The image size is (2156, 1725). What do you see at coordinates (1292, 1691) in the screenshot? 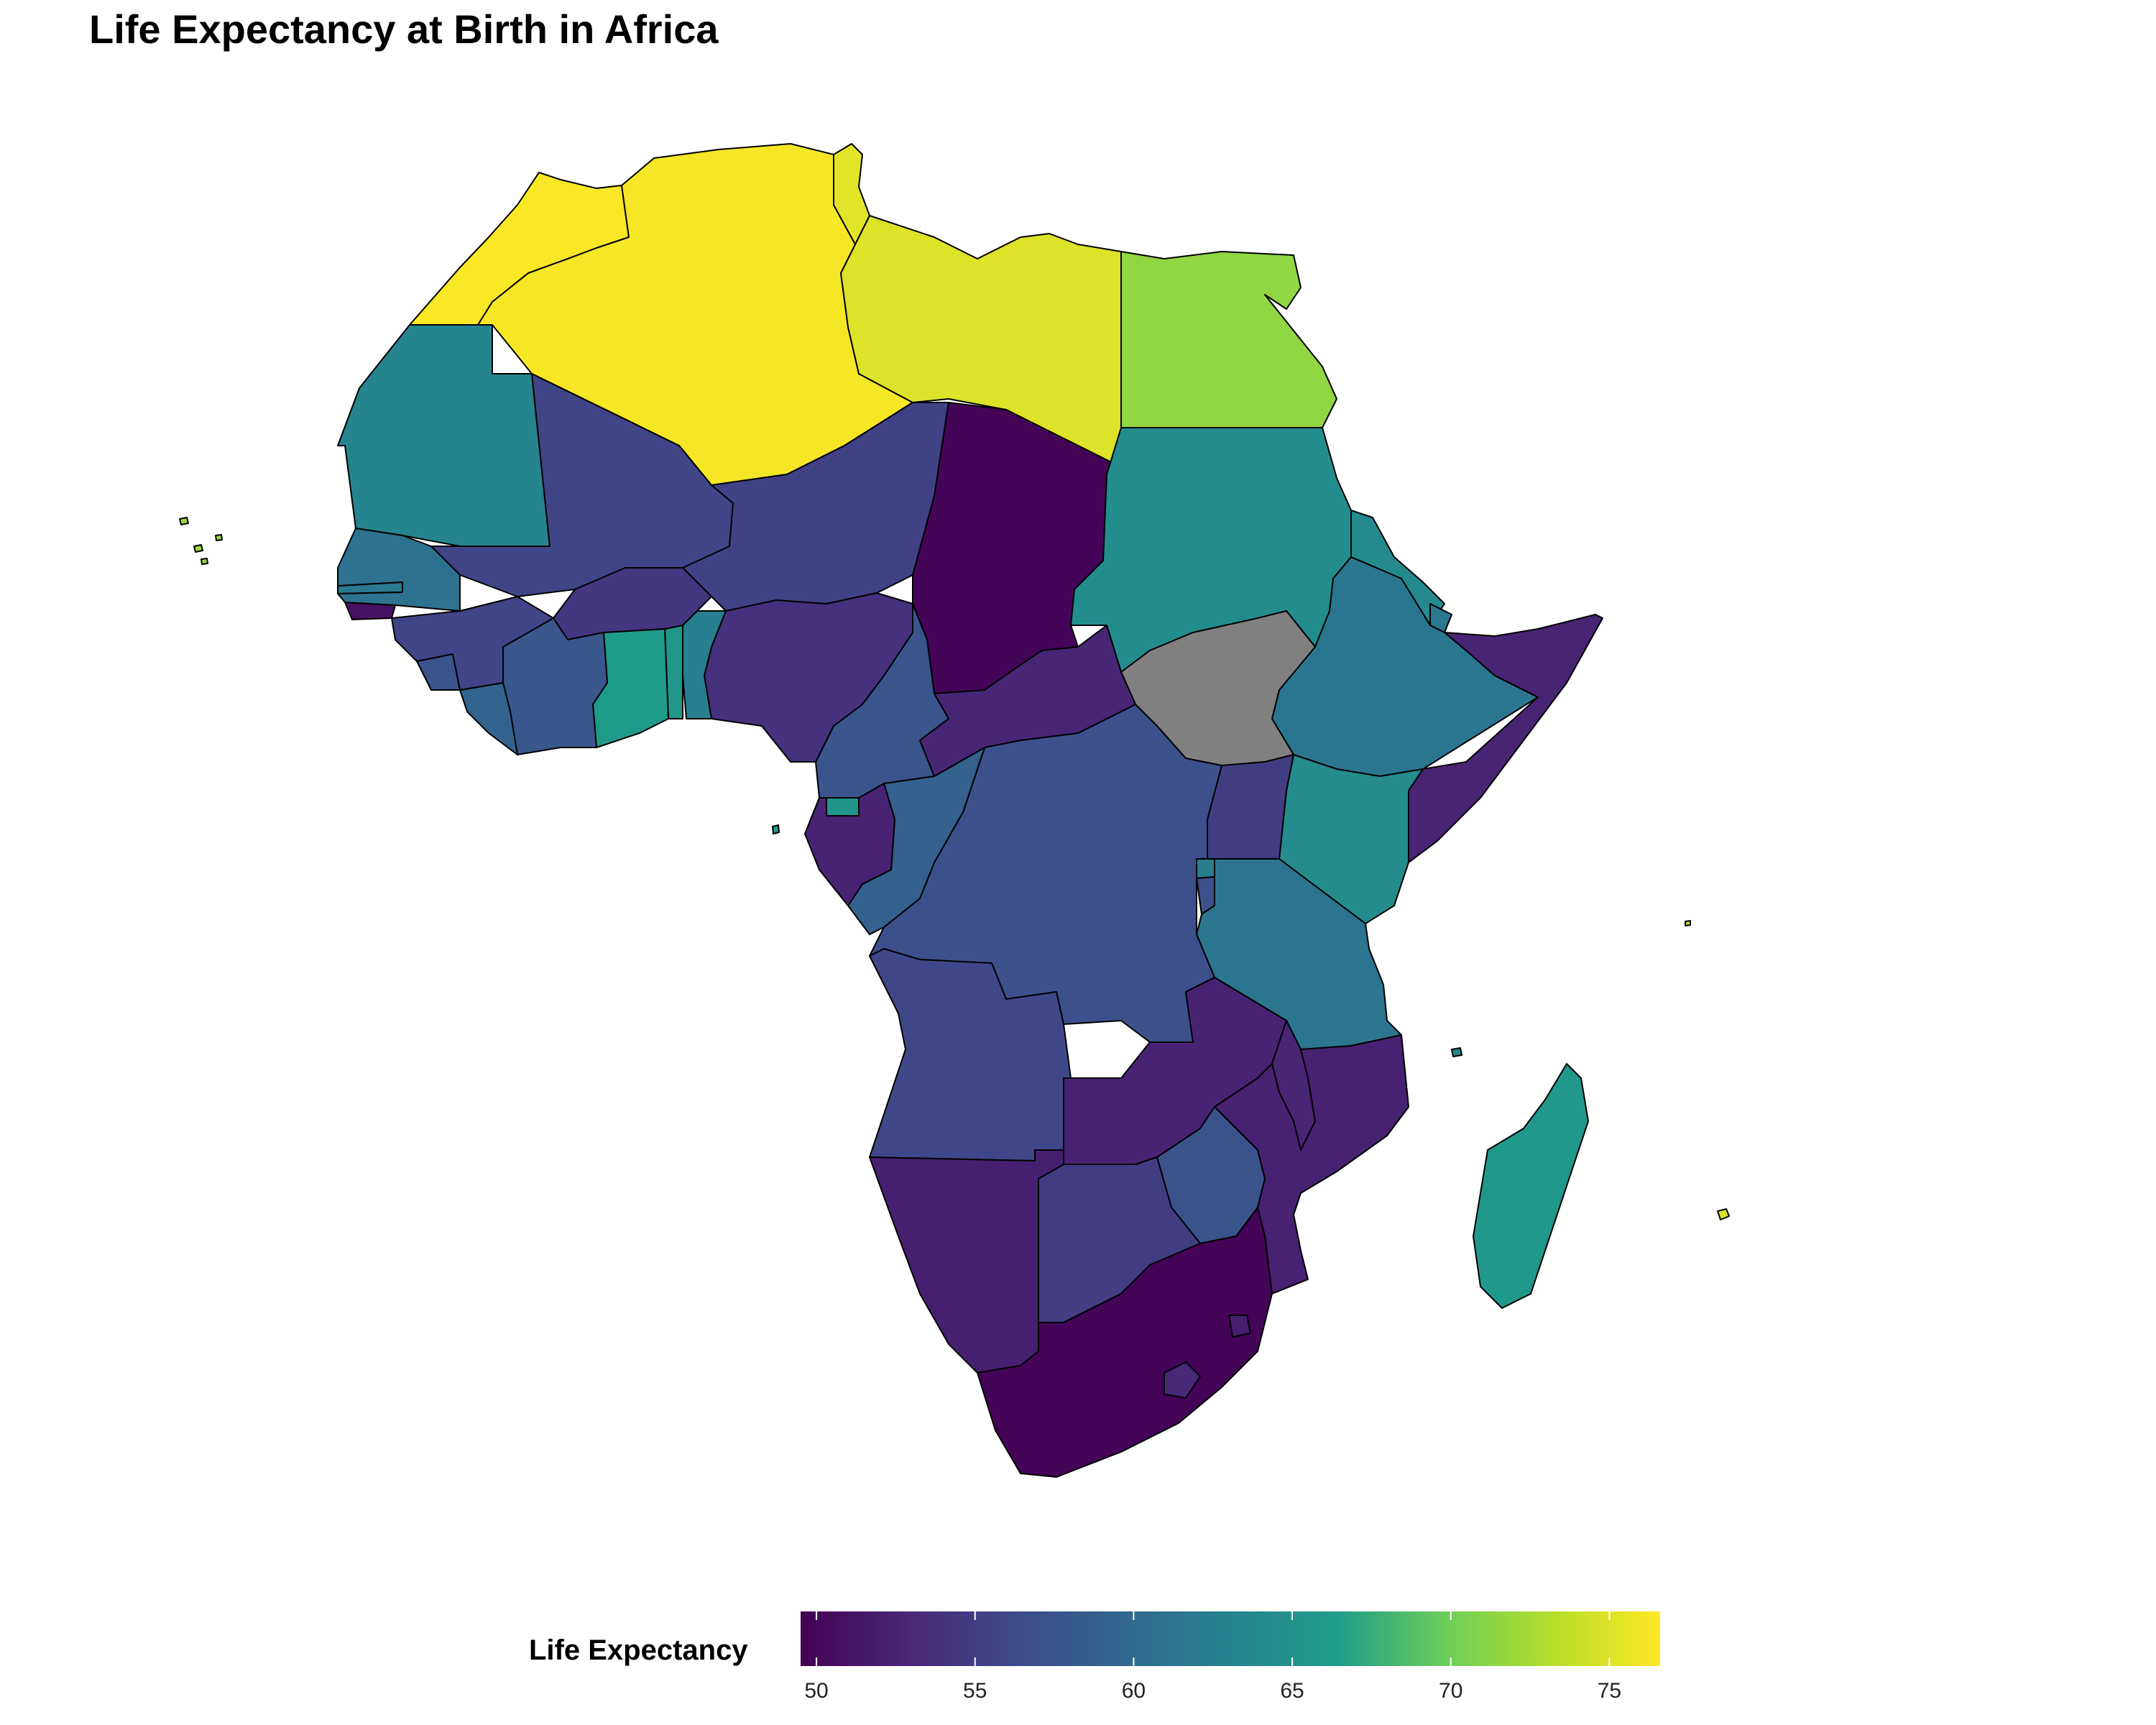
I see `colorbar-tick-label: 65` at bounding box center [1292, 1691].